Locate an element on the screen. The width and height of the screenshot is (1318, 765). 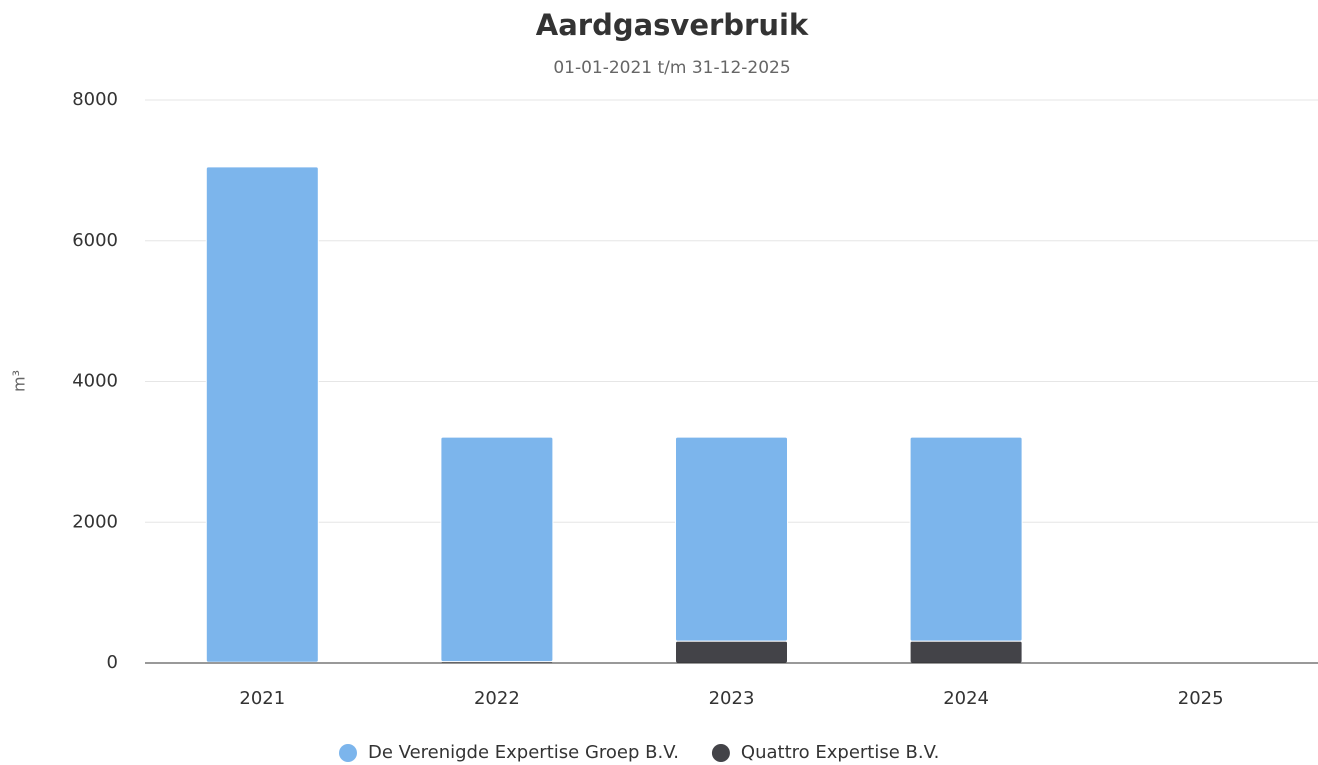
legend-label: De Verenigde Expertise Groep B.V. is located at coordinates (523, 752).